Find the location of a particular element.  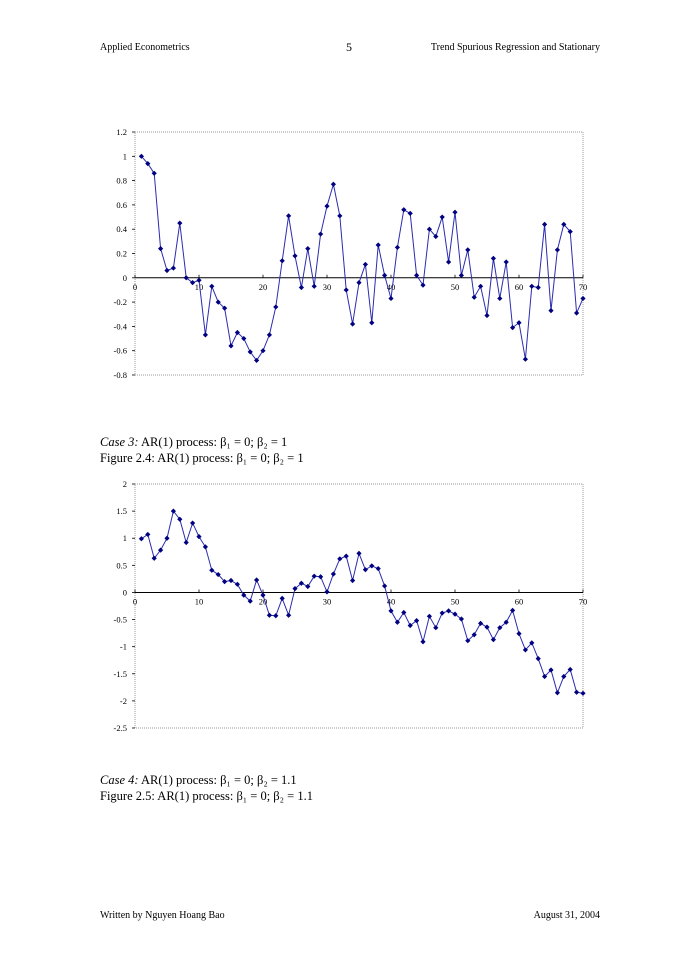

footer-left: Written by Nguyen Hoang Bao is located at coordinates (162, 915).